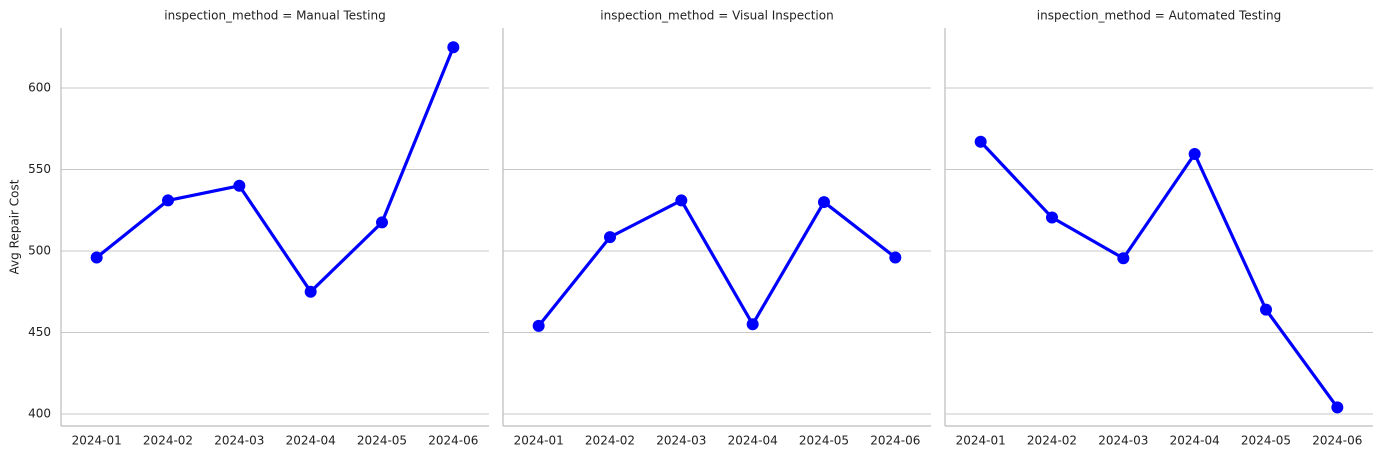 The width and height of the screenshot is (1400, 459). I want to click on y-tick-label: 550, so click(39, 169).